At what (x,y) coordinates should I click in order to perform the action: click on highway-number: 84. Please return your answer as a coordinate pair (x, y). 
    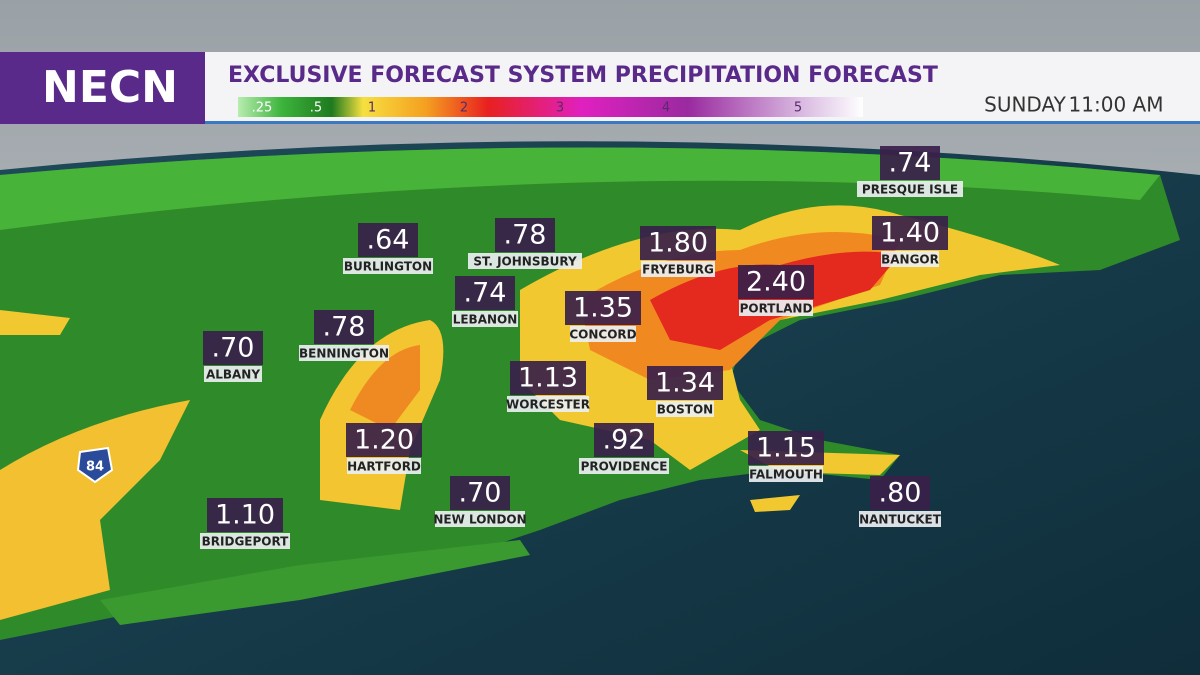
    Looking at the image, I should click on (95, 467).